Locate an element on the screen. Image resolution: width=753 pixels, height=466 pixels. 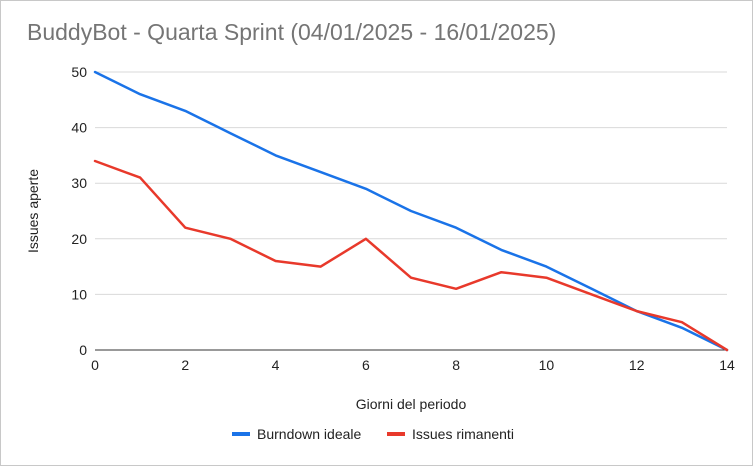
y-tick-label: 30 is located at coordinates (79, 183).